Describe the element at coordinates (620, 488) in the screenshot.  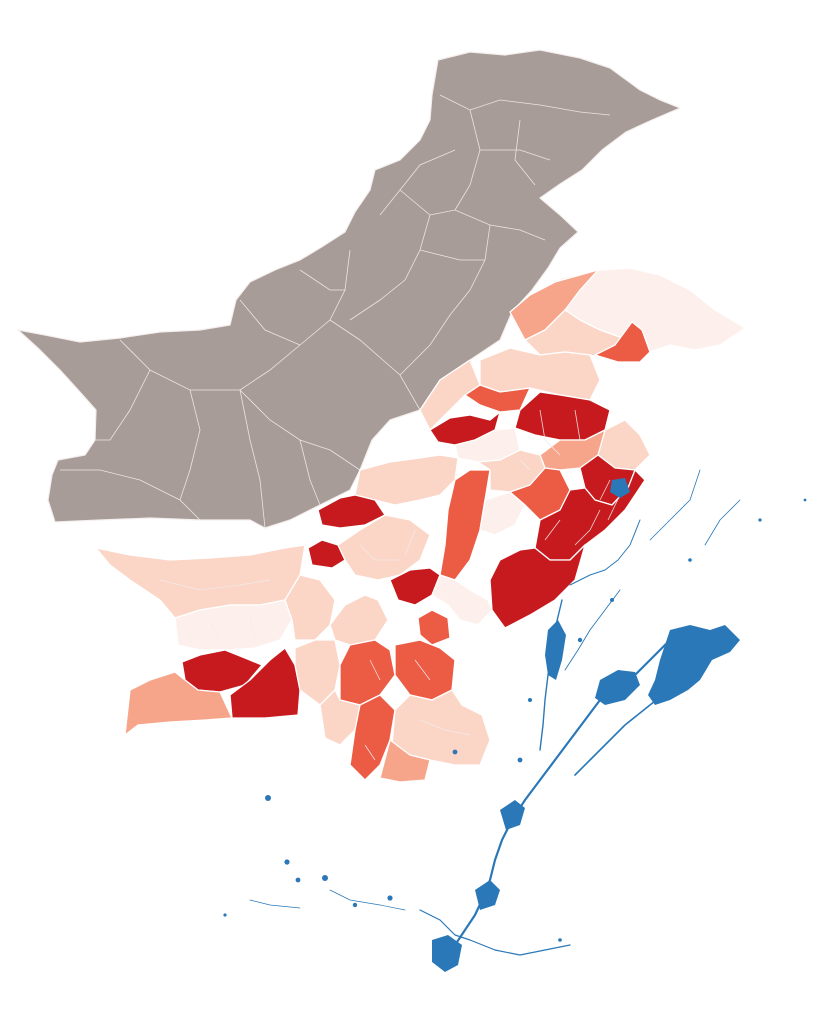
I see `flood-patch-chenab` at that location.